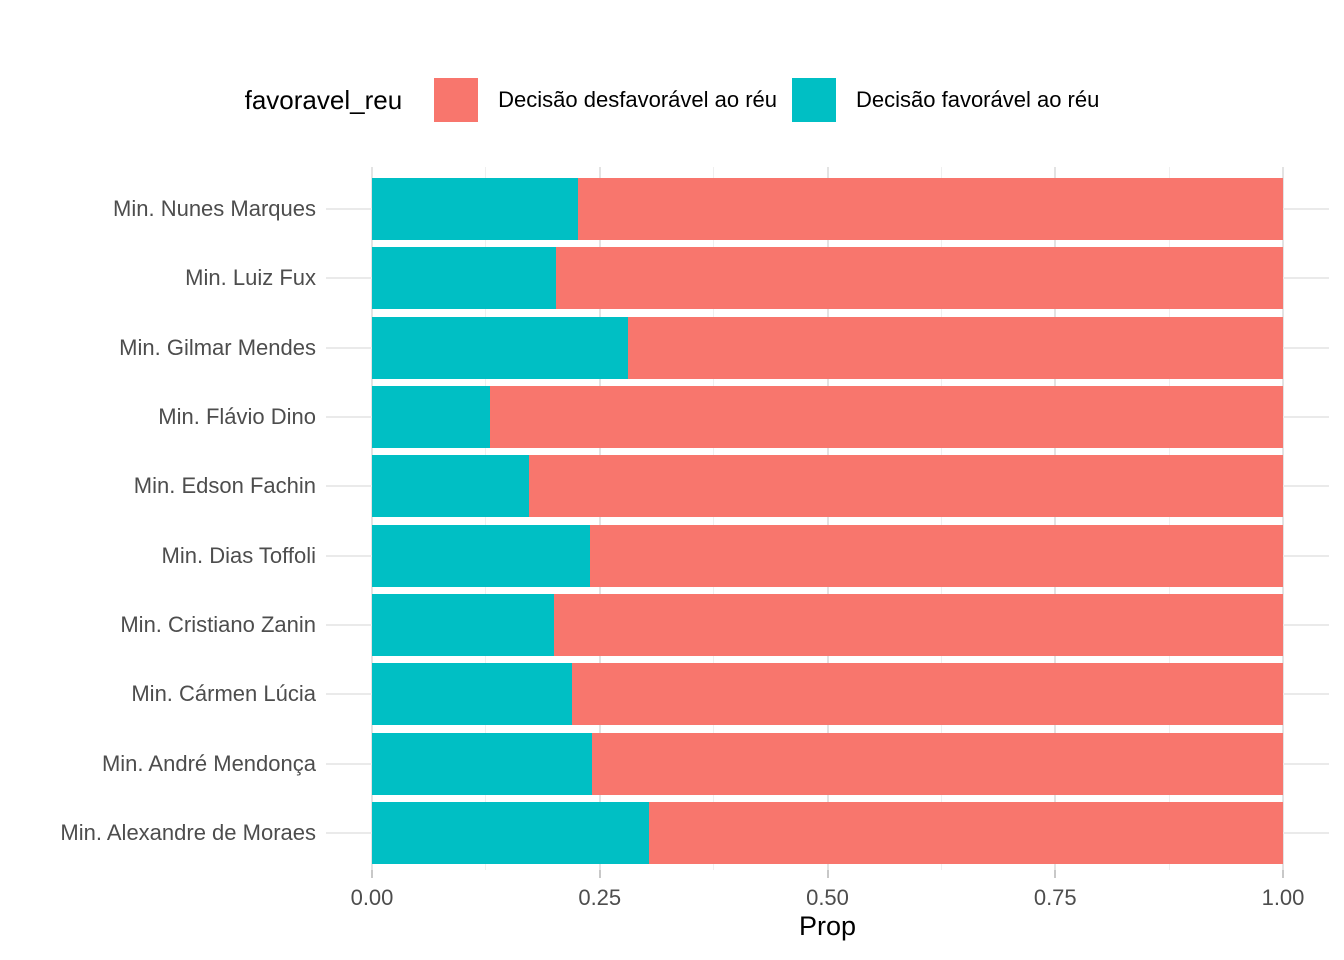  Describe the element at coordinates (456, 100) in the screenshot. I see `legend-swatch-desfavoravel` at that location.